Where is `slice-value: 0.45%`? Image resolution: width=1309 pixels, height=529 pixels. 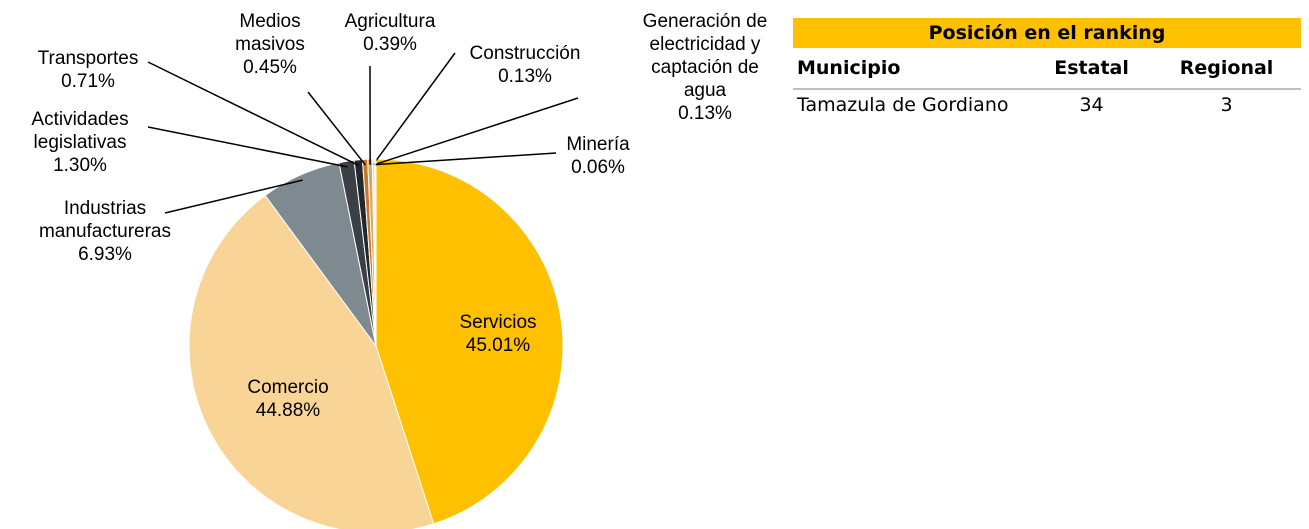 slice-value: 0.45% is located at coordinates (270, 67).